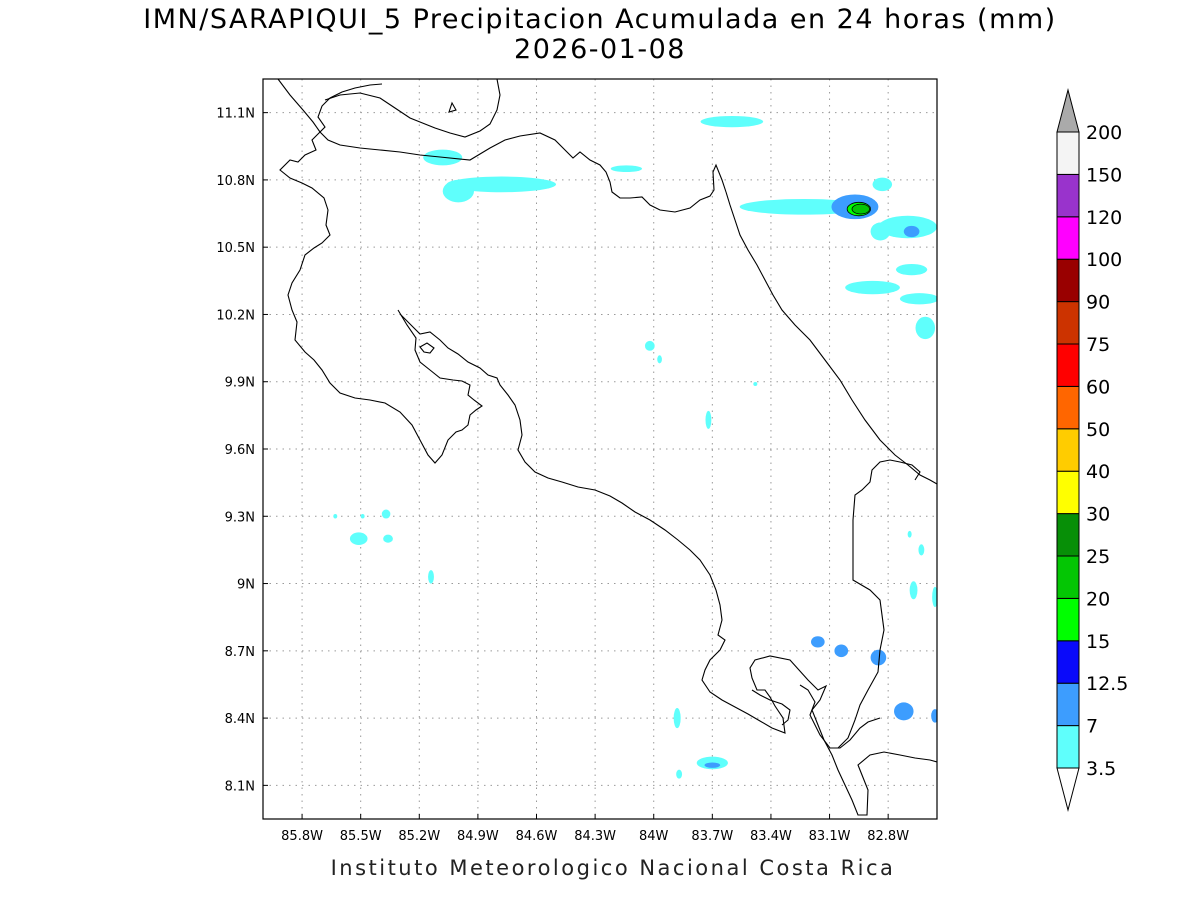 The image size is (1200, 900). I want to click on nicoya-island, so click(427, 348).